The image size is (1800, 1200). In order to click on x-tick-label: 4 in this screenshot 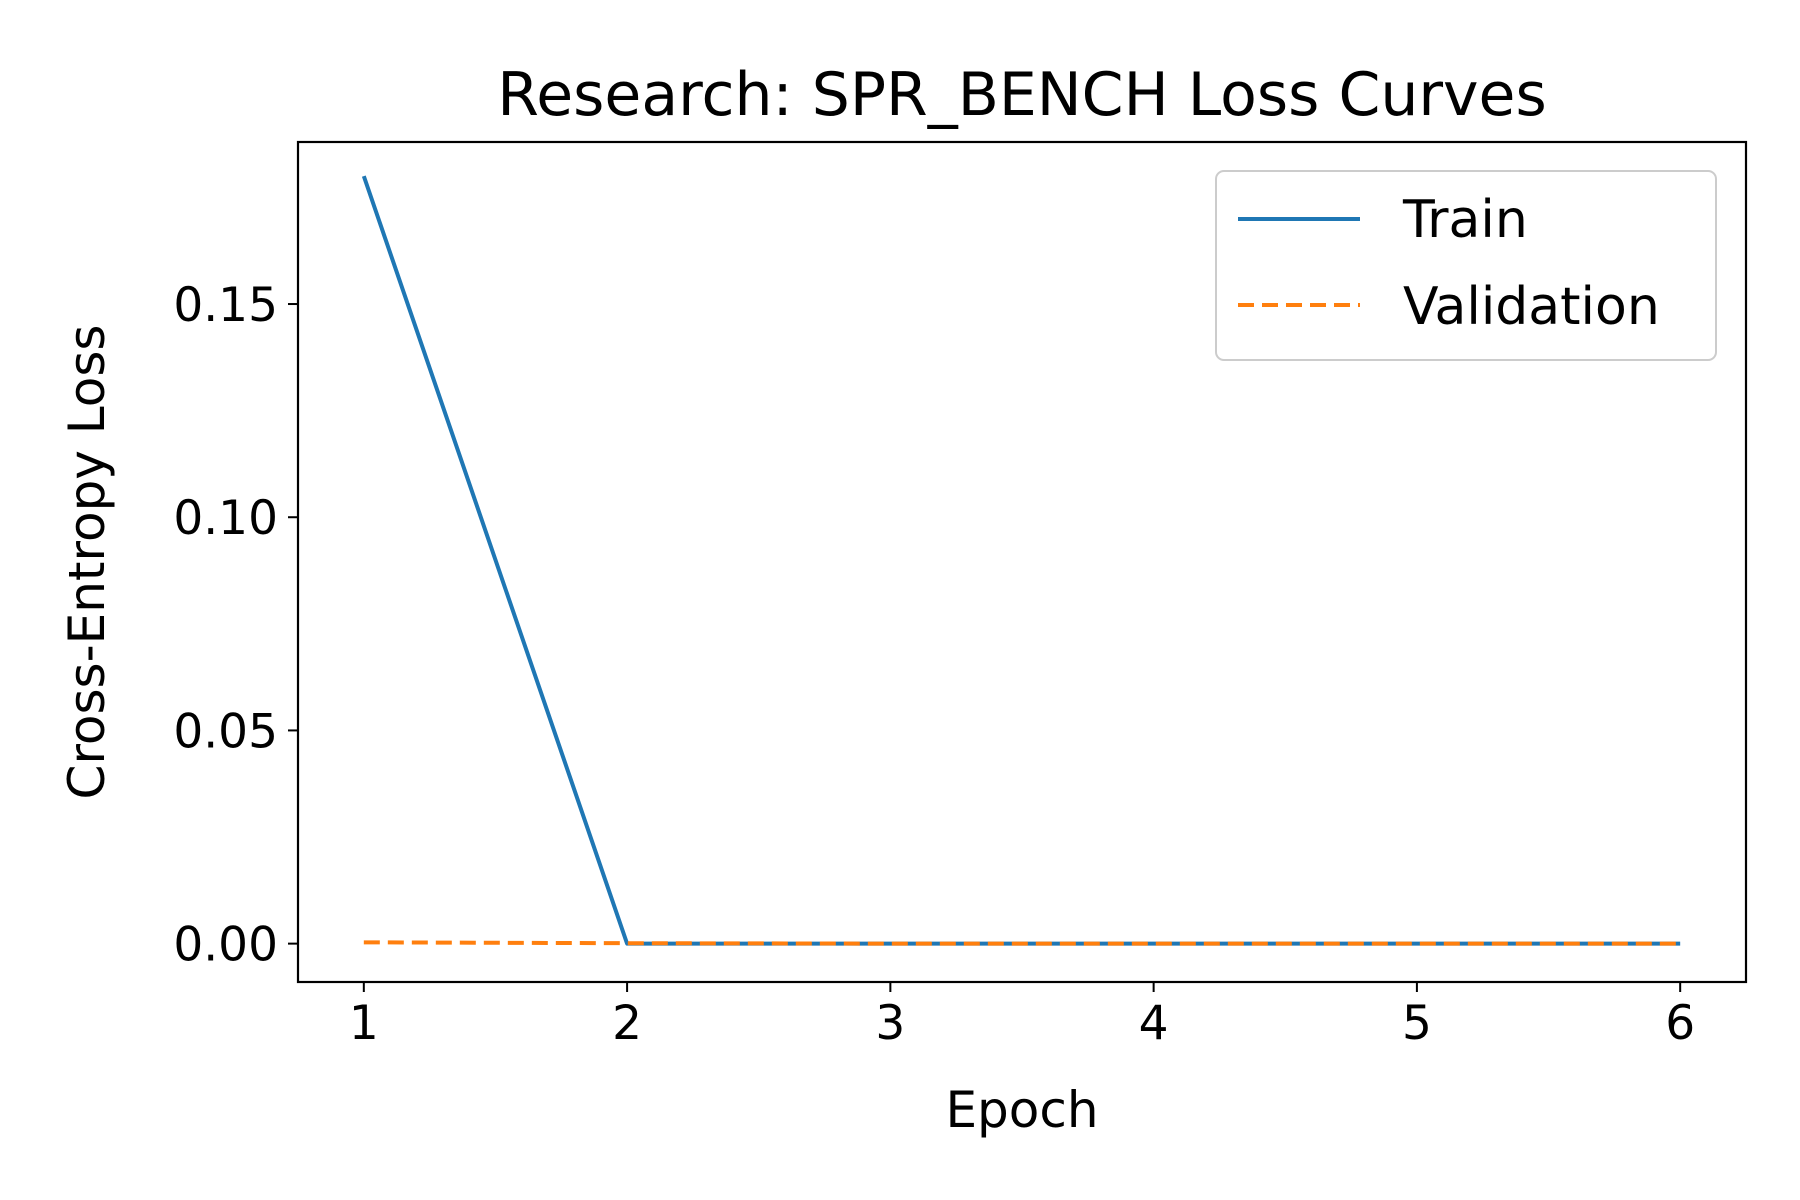, I will do `click(1154, 1023)`.